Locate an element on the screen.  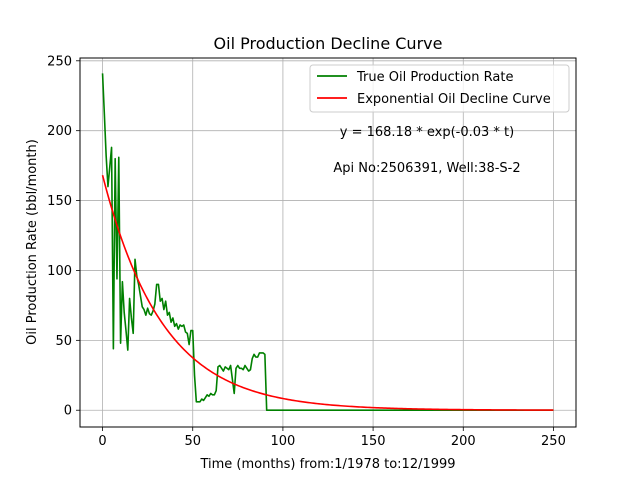
y-axis-label: Oil Production Rate (bbl/month) is located at coordinates (32, 242).